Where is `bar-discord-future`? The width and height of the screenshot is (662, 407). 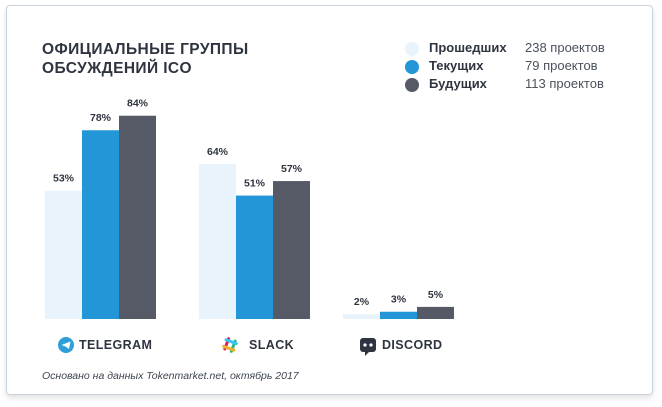
bar-discord-future is located at coordinates (435, 312).